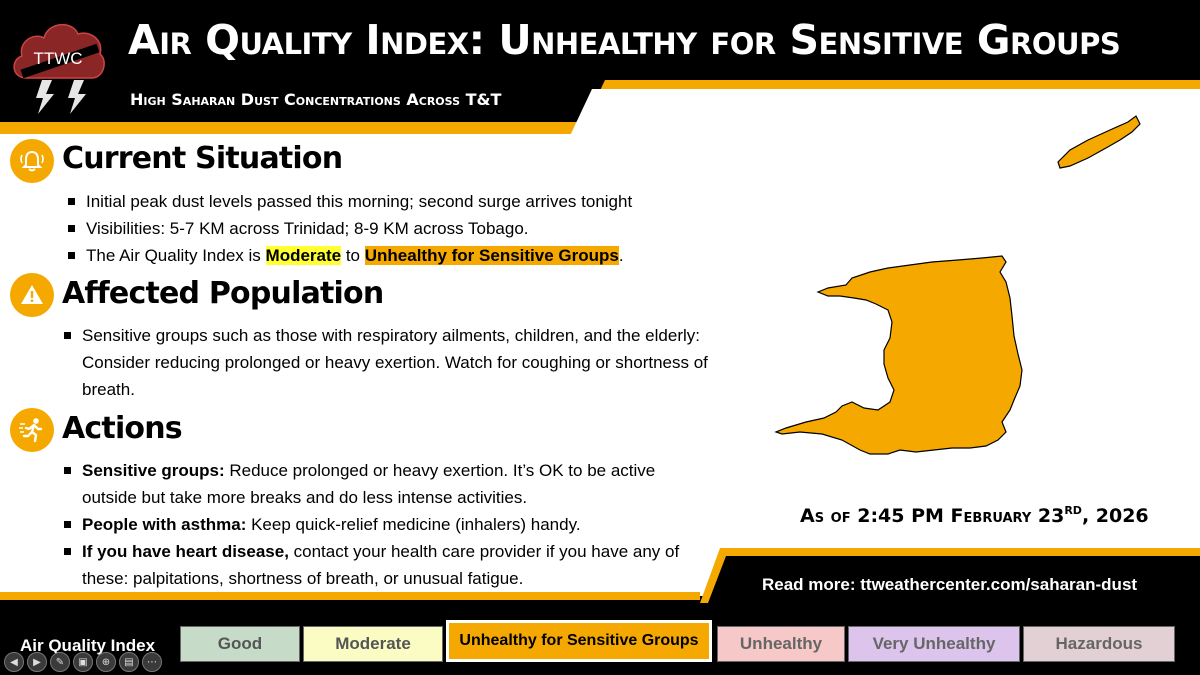 This screenshot has width=1200, height=675. I want to click on warning-icon, so click(32, 294).